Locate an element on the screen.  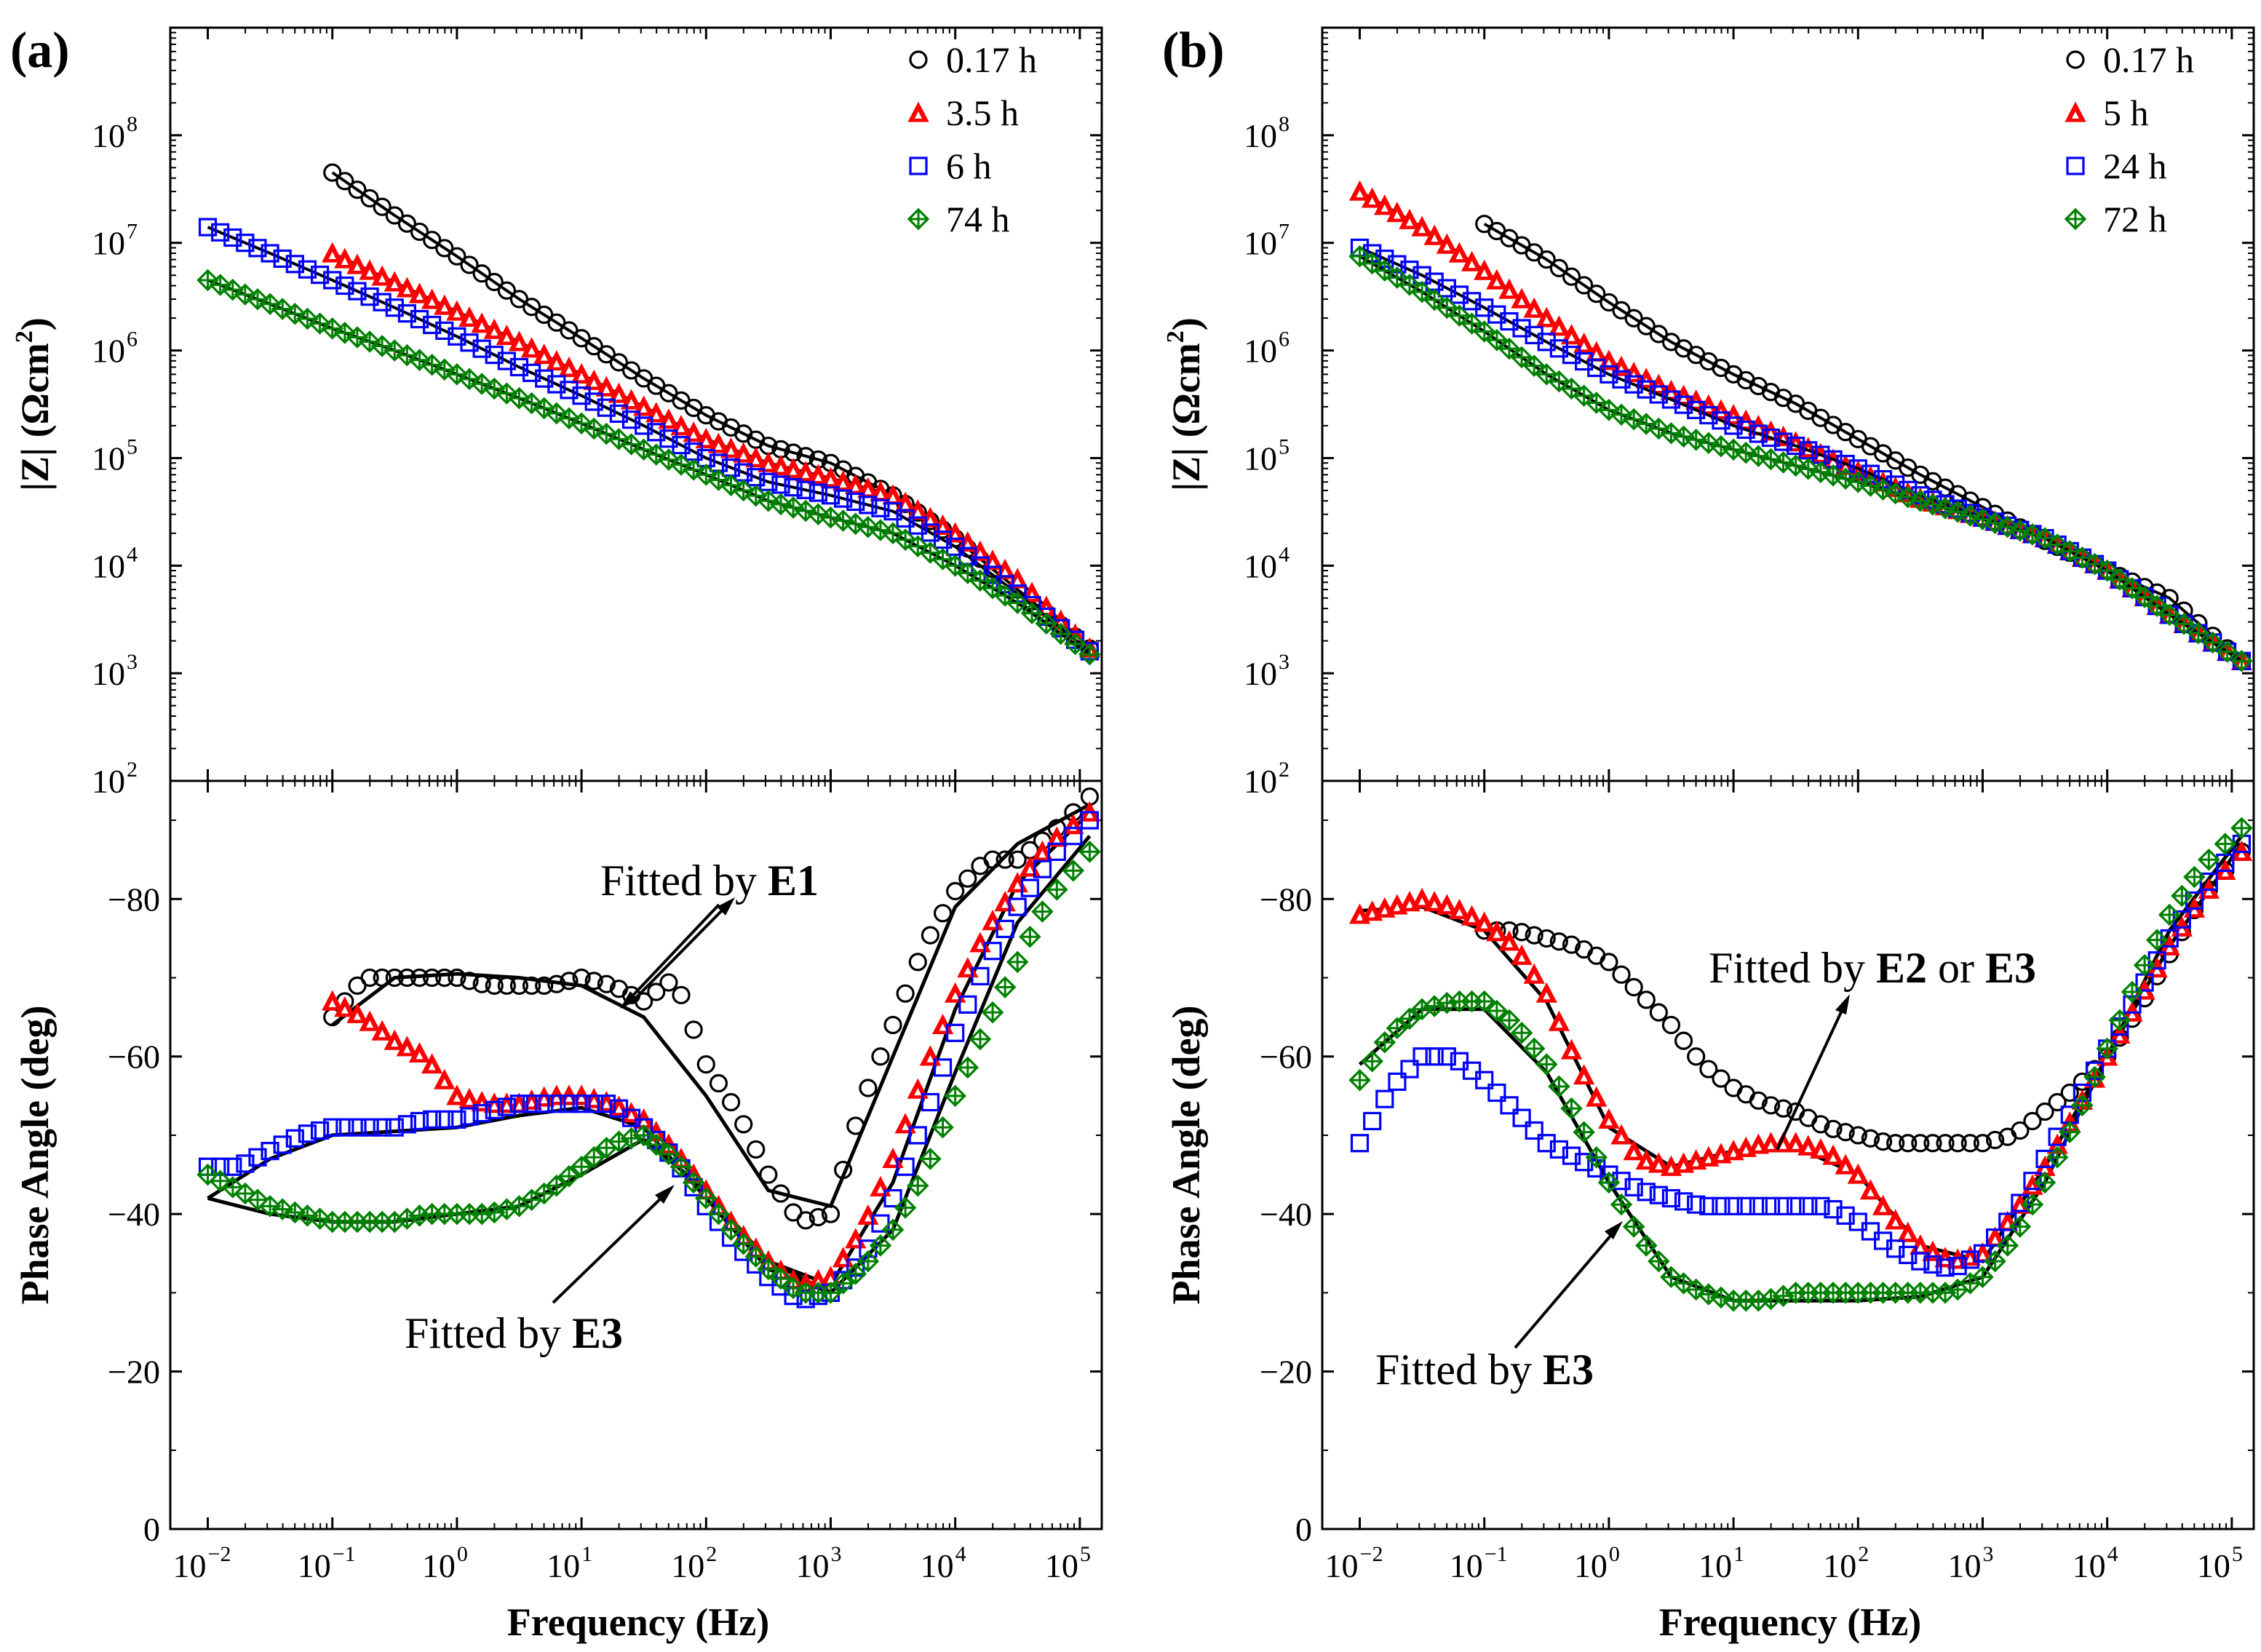
panel-b-impedance-point-24-h is located at coordinates (1671, 399).